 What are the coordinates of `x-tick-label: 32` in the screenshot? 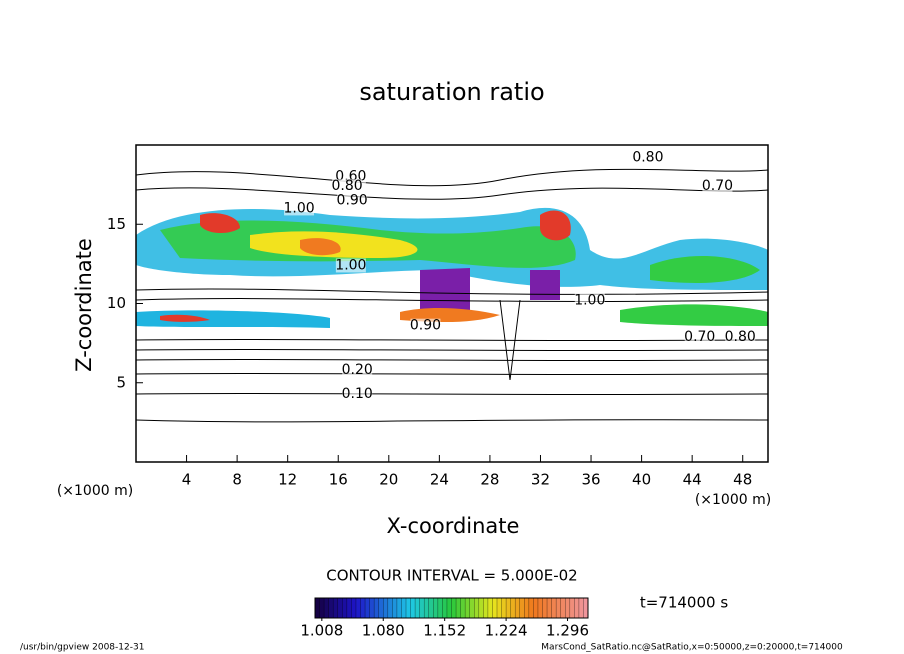 It's located at (540, 480).